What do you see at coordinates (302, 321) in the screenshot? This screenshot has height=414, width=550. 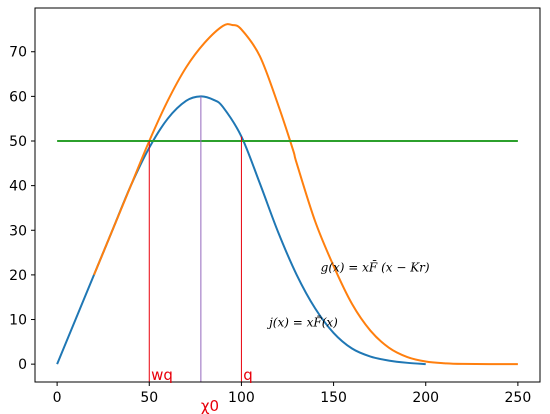 I see `annotation-4: j(x) = xF̄(x)` at bounding box center [302, 321].